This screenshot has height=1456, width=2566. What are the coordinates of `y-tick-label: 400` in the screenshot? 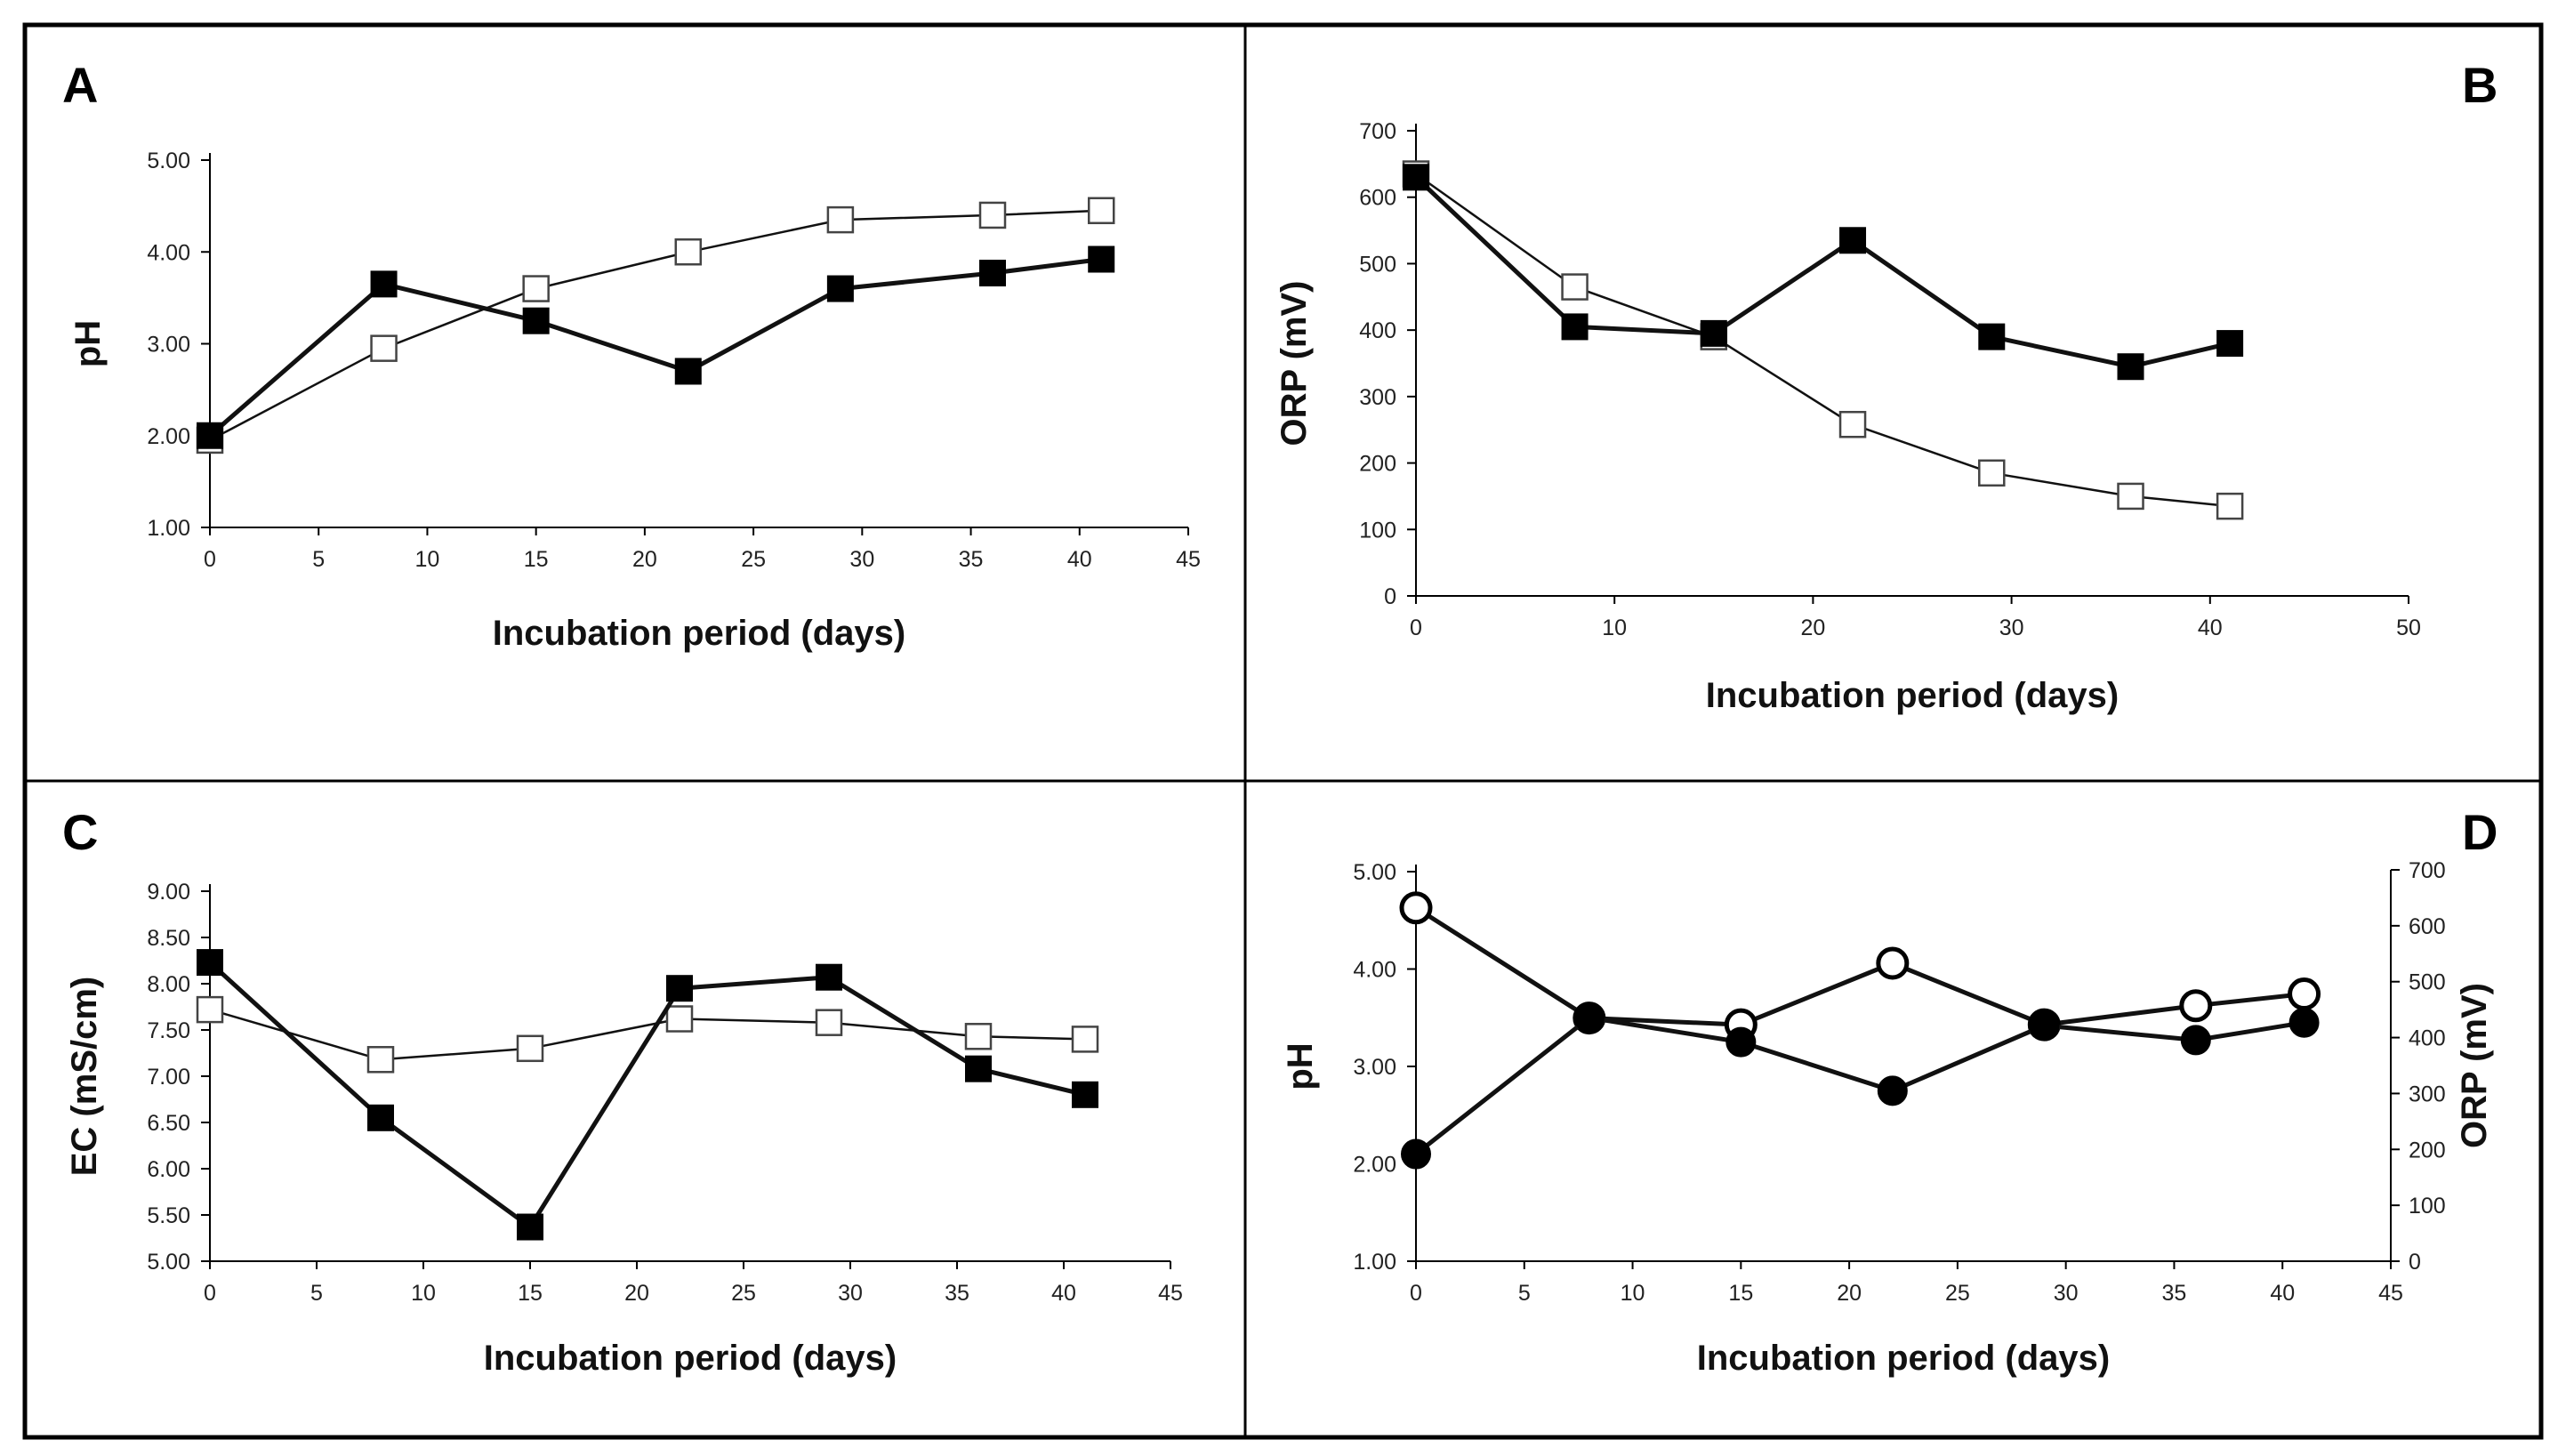 It's located at (1377, 330).